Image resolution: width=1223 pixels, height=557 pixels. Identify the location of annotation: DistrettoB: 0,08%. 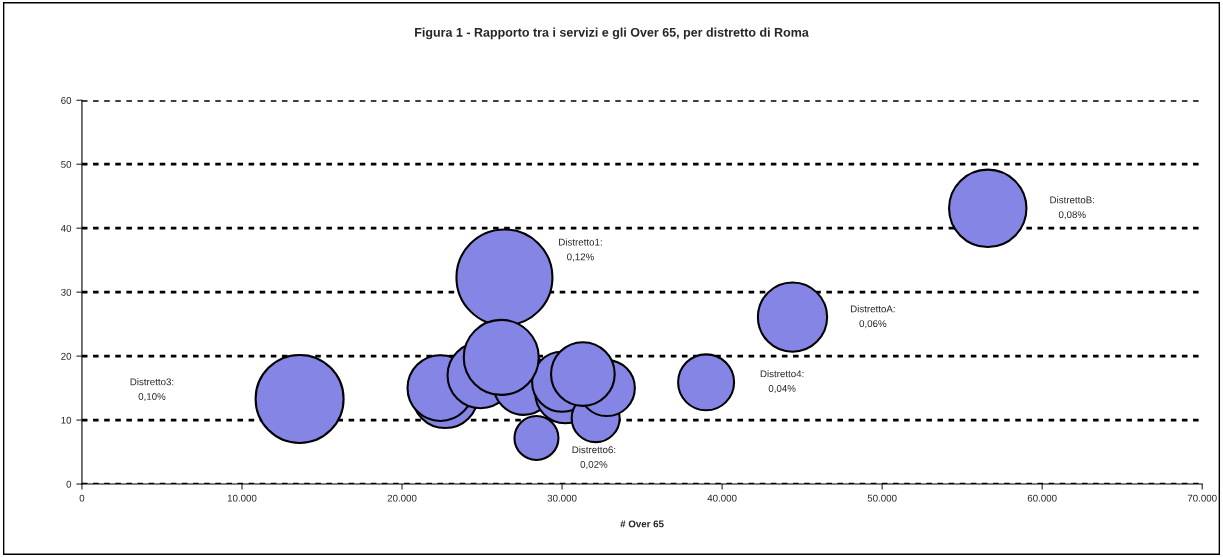
(1072, 208).